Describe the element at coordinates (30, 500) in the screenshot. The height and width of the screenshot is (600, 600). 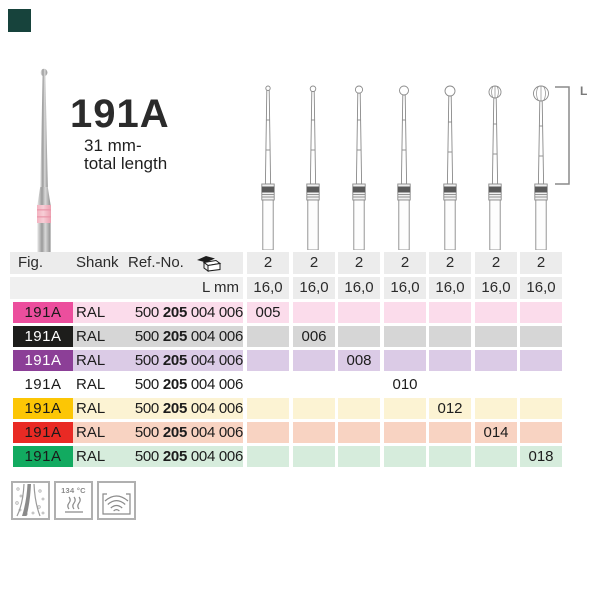
I see `root-canal-section-icon` at that location.